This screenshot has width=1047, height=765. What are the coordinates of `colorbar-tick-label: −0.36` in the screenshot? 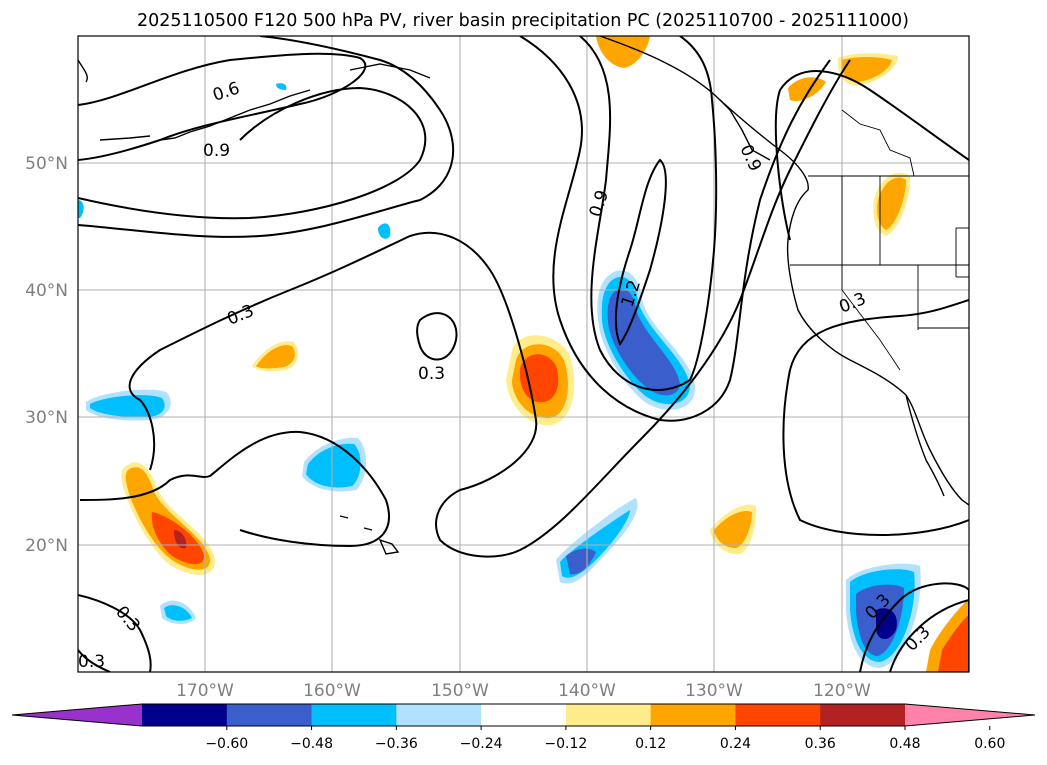 It's located at (396, 744).